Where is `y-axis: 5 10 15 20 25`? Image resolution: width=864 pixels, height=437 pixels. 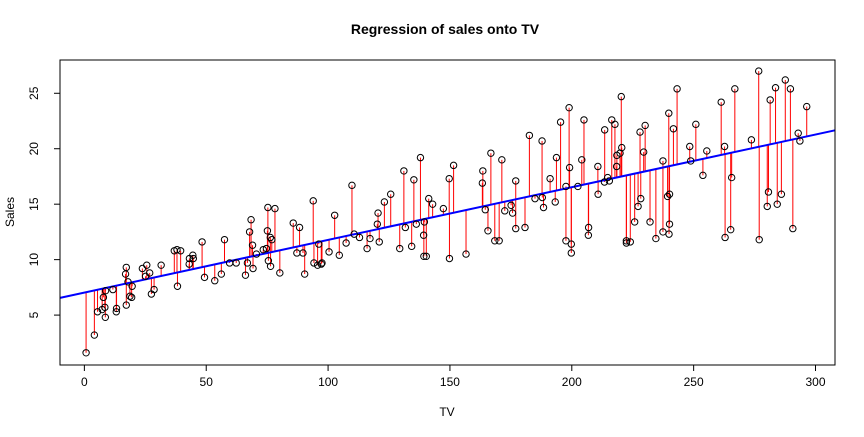 y-axis: 5 10 15 20 25 is located at coordinates (44, 202).